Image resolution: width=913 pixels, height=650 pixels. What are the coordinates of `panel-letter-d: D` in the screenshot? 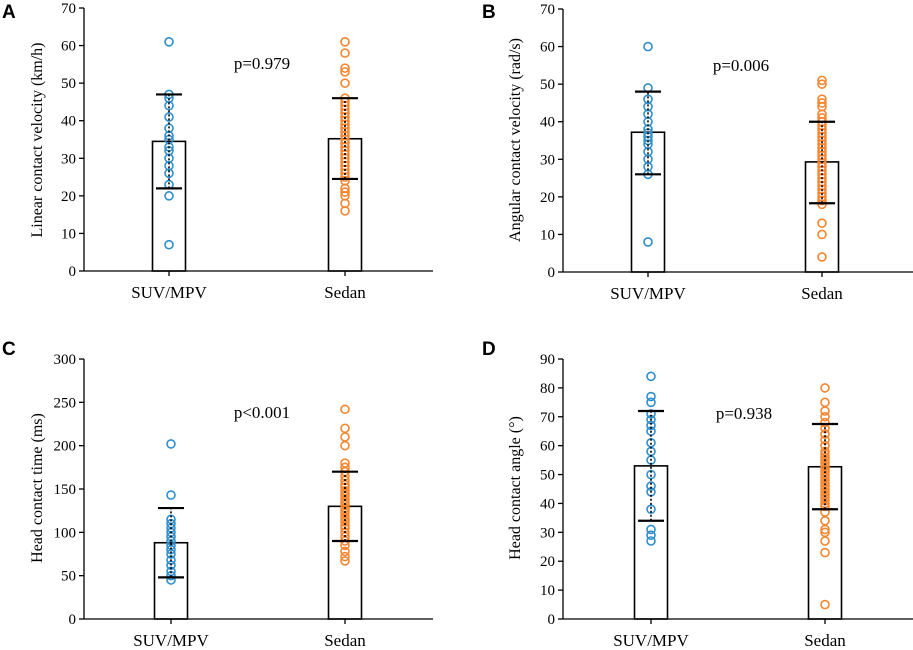 It's located at (489, 349).